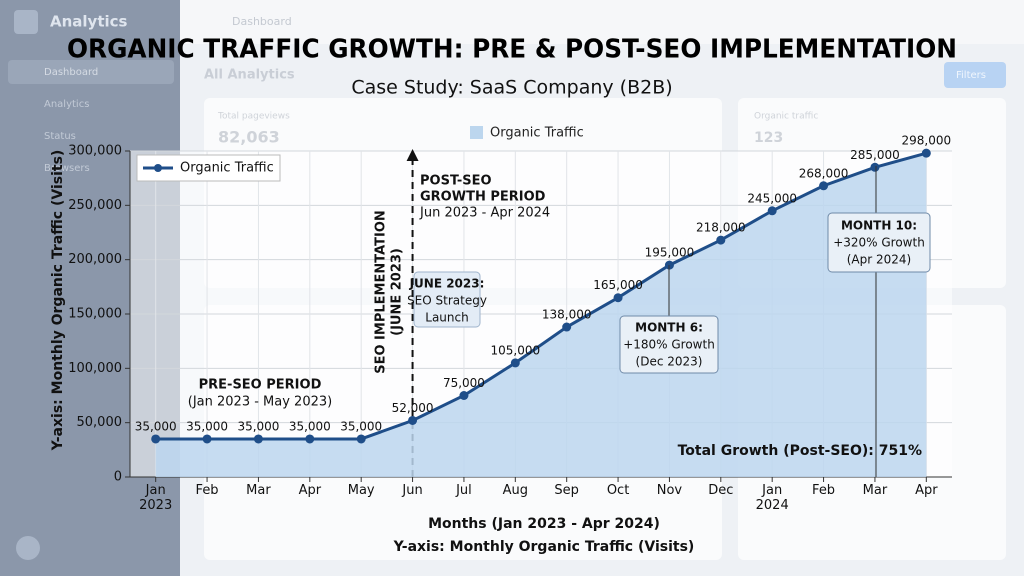 The height and width of the screenshot is (576, 1024). I want to click on x-axis-title: Months (Jan 2023 - Apr 2024), so click(544, 524).